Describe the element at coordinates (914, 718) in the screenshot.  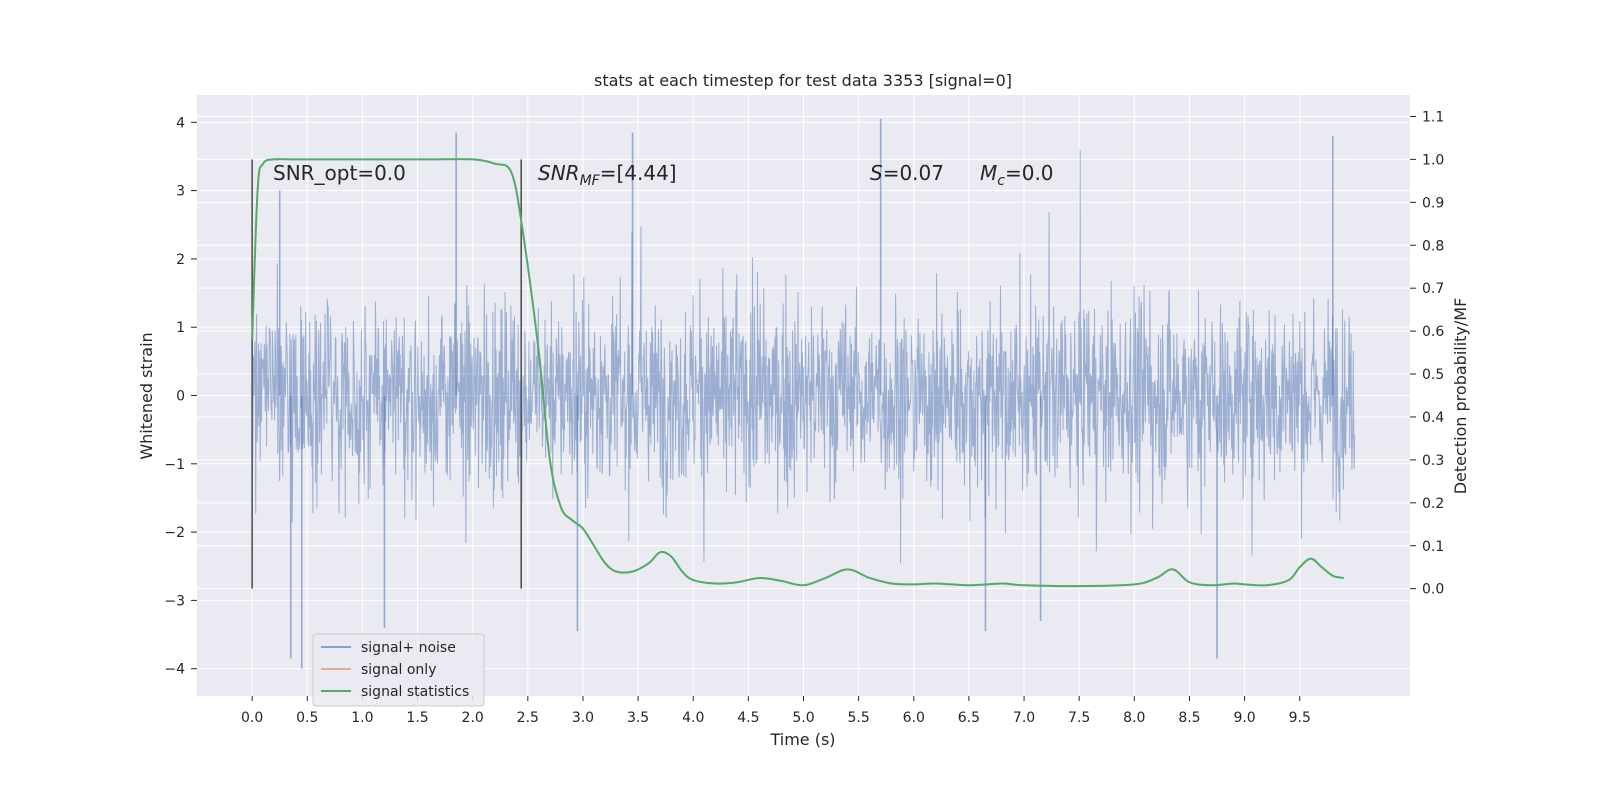
I see `x-tick-label: 6.0` at that location.